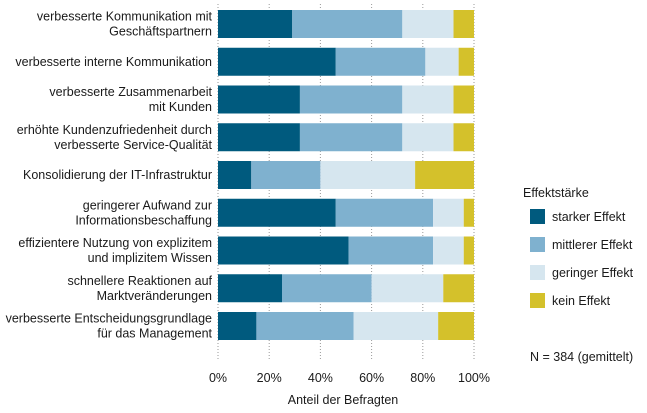 The height and width of the screenshot is (413, 647). Describe the element at coordinates (139, 281) in the screenshot. I see `category-label: schnellere Reaktionen auf` at that location.